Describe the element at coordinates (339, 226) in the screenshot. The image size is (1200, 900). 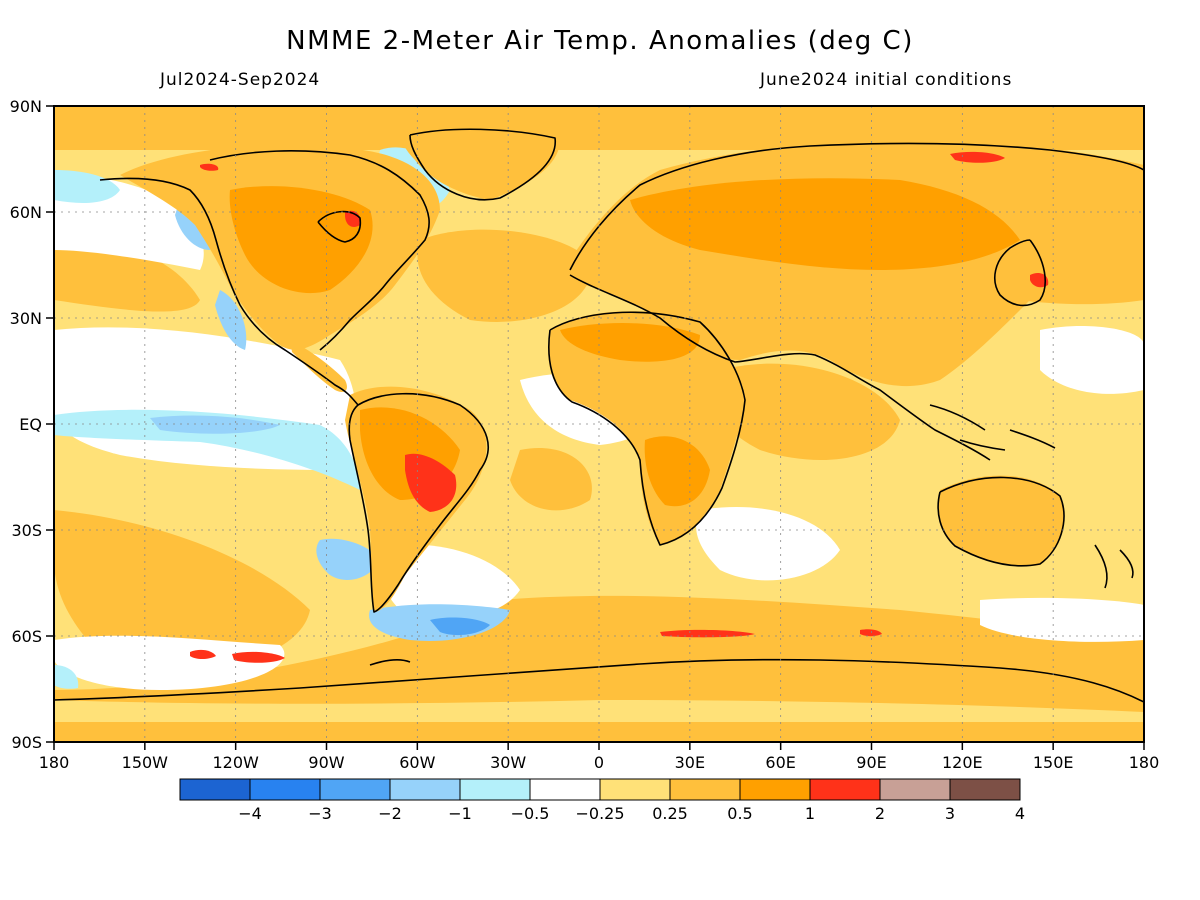
I see `coast-hudson-bay` at that location.